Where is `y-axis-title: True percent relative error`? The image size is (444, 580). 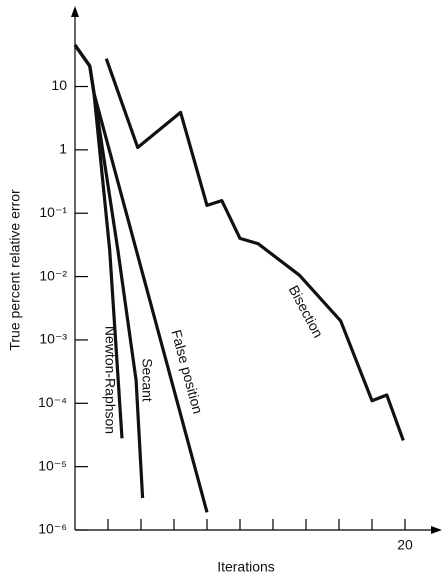 y-axis-title: True percent relative error is located at coordinates (15, 270).